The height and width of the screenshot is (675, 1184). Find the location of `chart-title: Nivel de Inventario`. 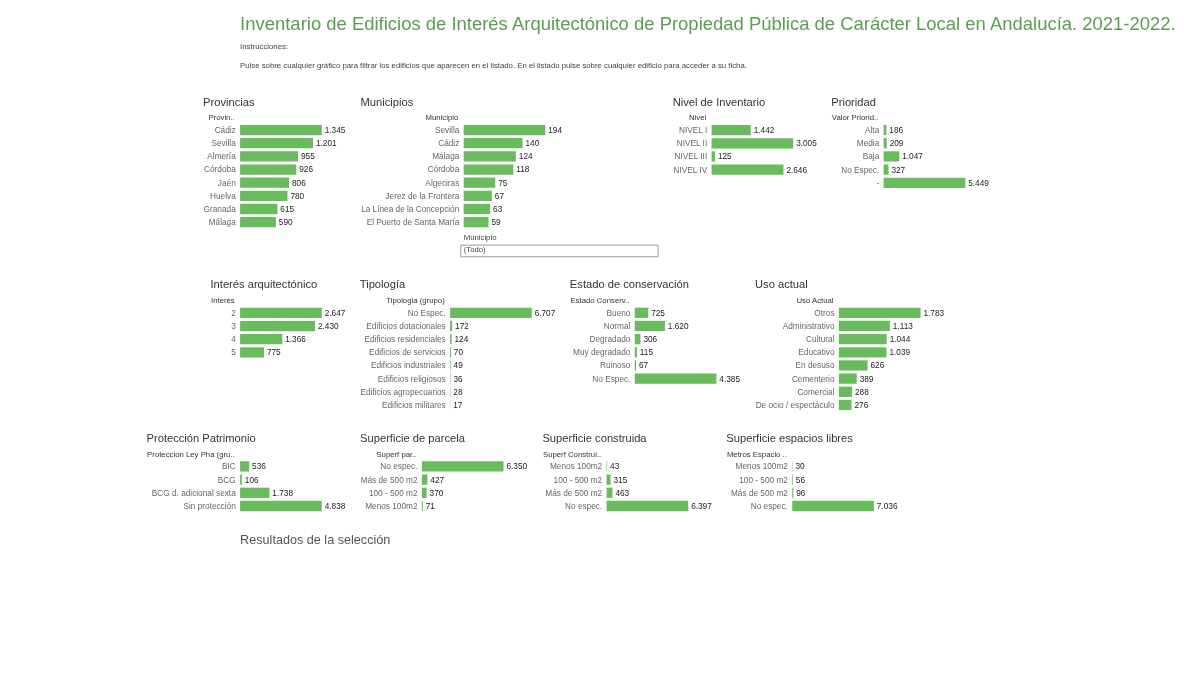

chart-title: Nivel de Inventario is located at coordinates (719, 101).